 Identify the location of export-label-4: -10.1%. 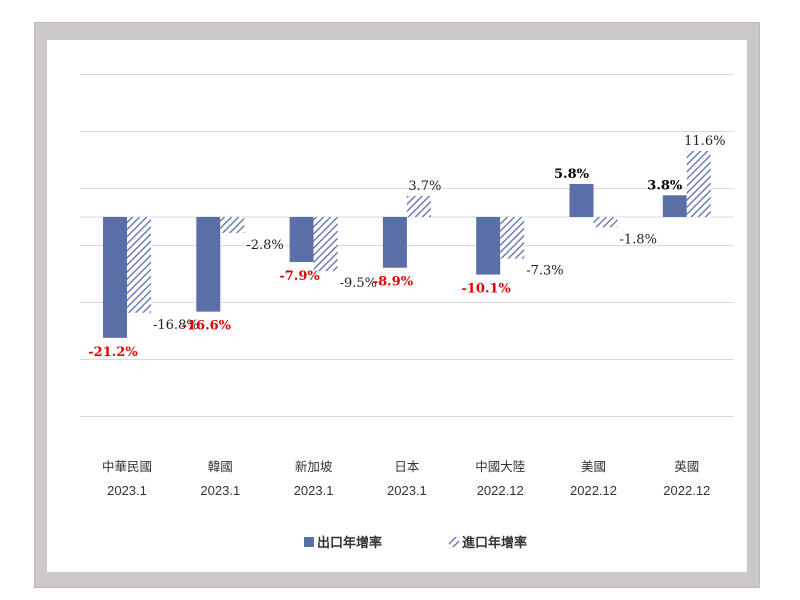
(486, 289).